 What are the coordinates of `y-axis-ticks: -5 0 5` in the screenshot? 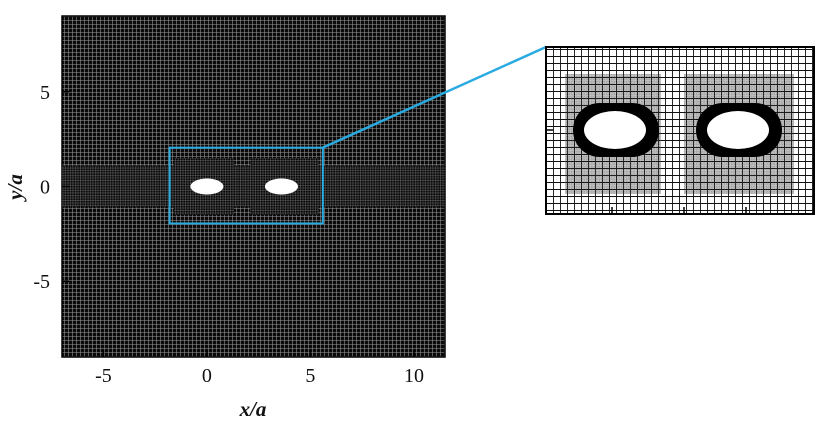 It's located at (51, 187).